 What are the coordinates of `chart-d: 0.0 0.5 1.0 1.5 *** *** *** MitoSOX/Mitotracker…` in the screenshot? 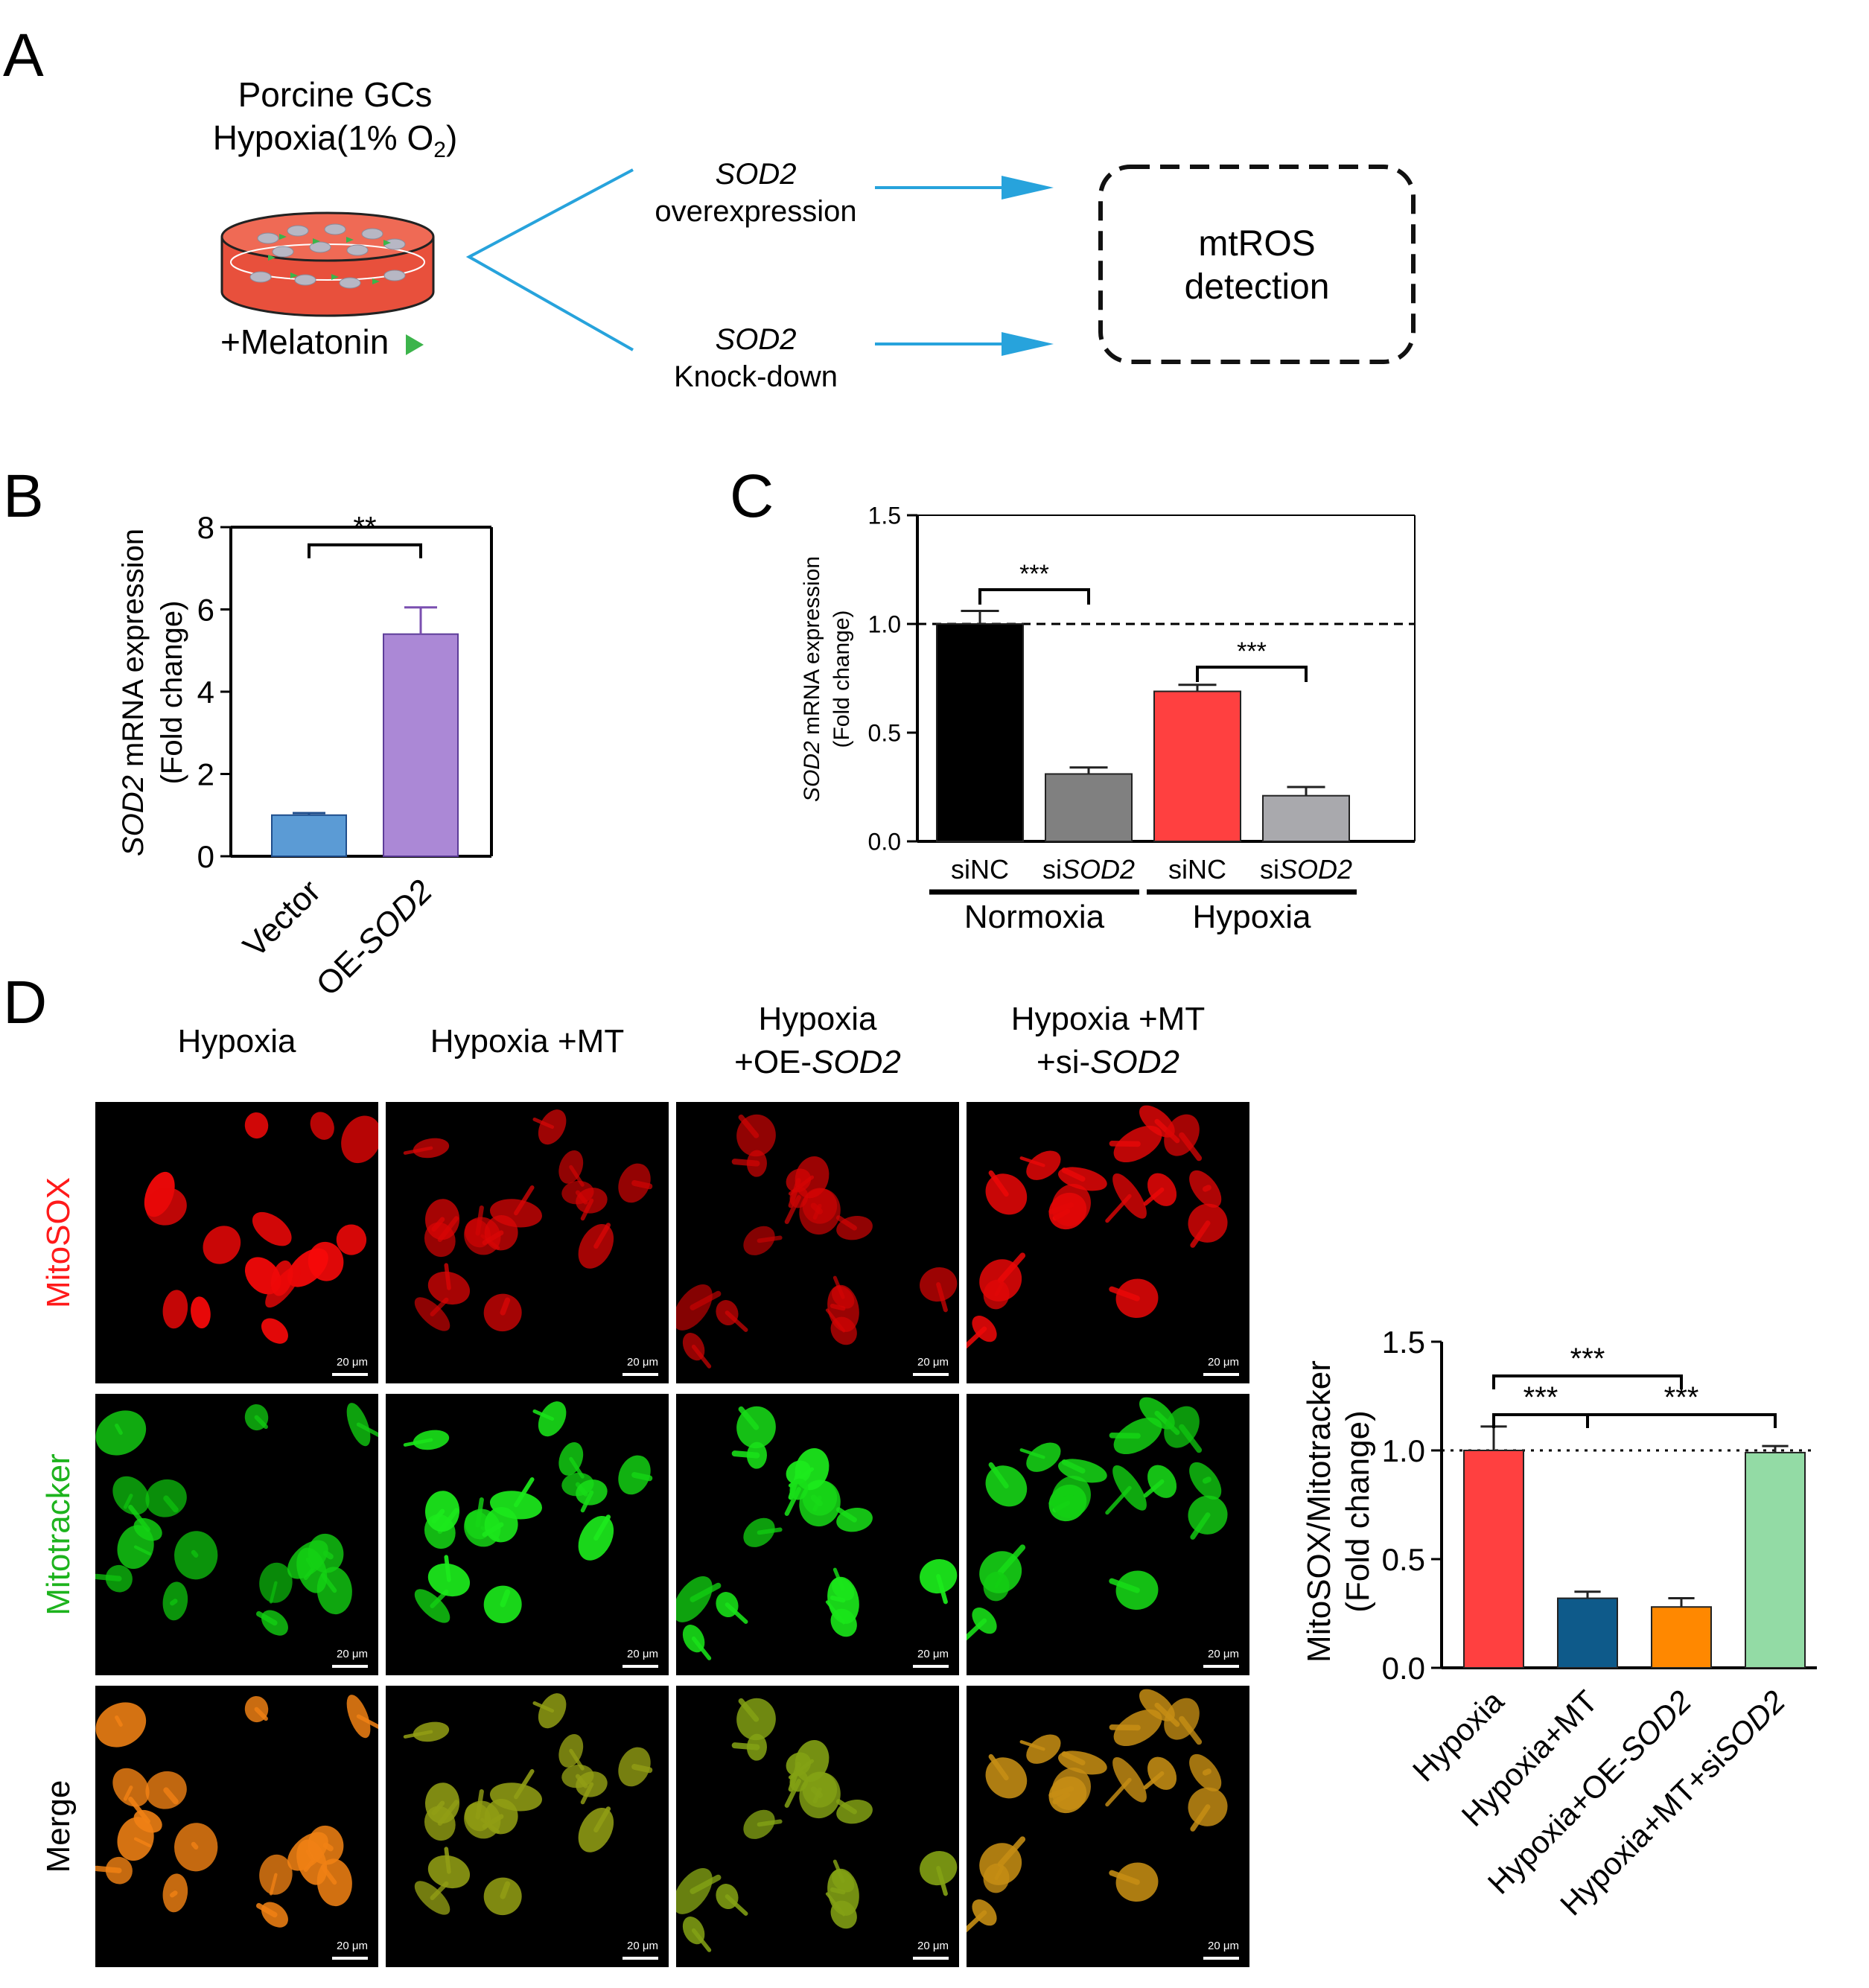 It's located at (1559, 1623).